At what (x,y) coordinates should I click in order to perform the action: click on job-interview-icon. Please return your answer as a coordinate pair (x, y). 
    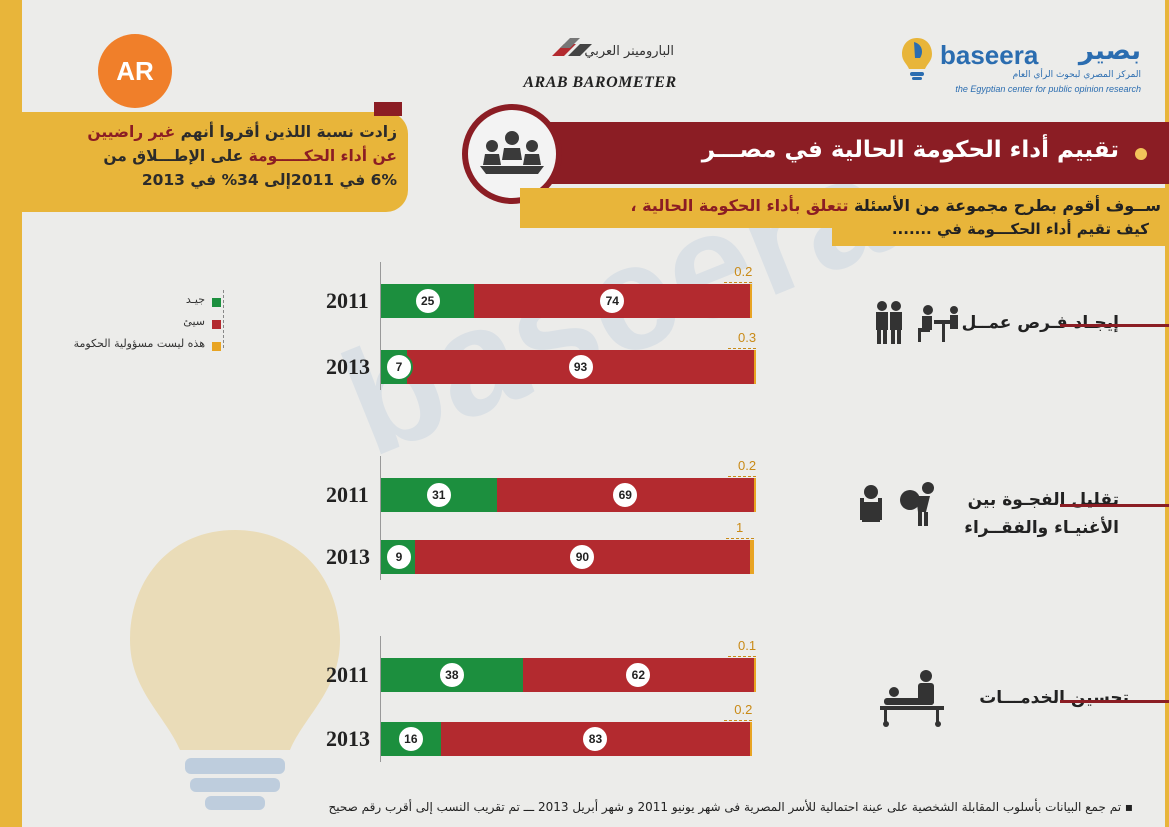
    Looking at the image, I should click on (917, 322).